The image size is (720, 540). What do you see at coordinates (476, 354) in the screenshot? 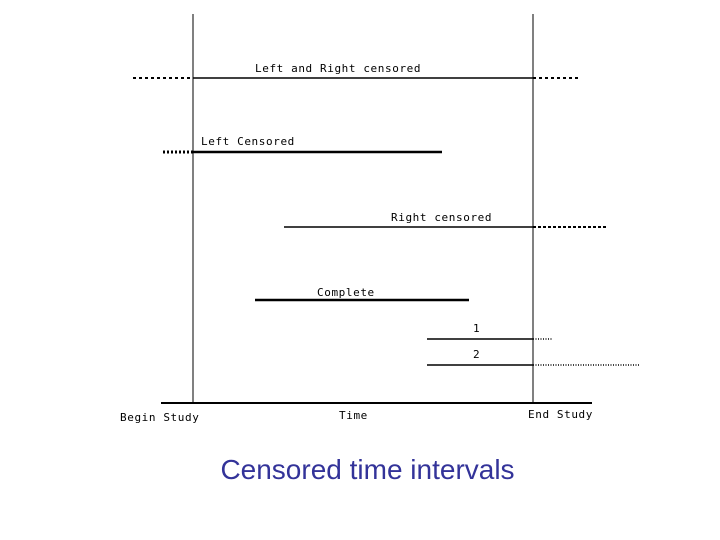
I see `case-2-label: 2` at bounding box center [476, 354].